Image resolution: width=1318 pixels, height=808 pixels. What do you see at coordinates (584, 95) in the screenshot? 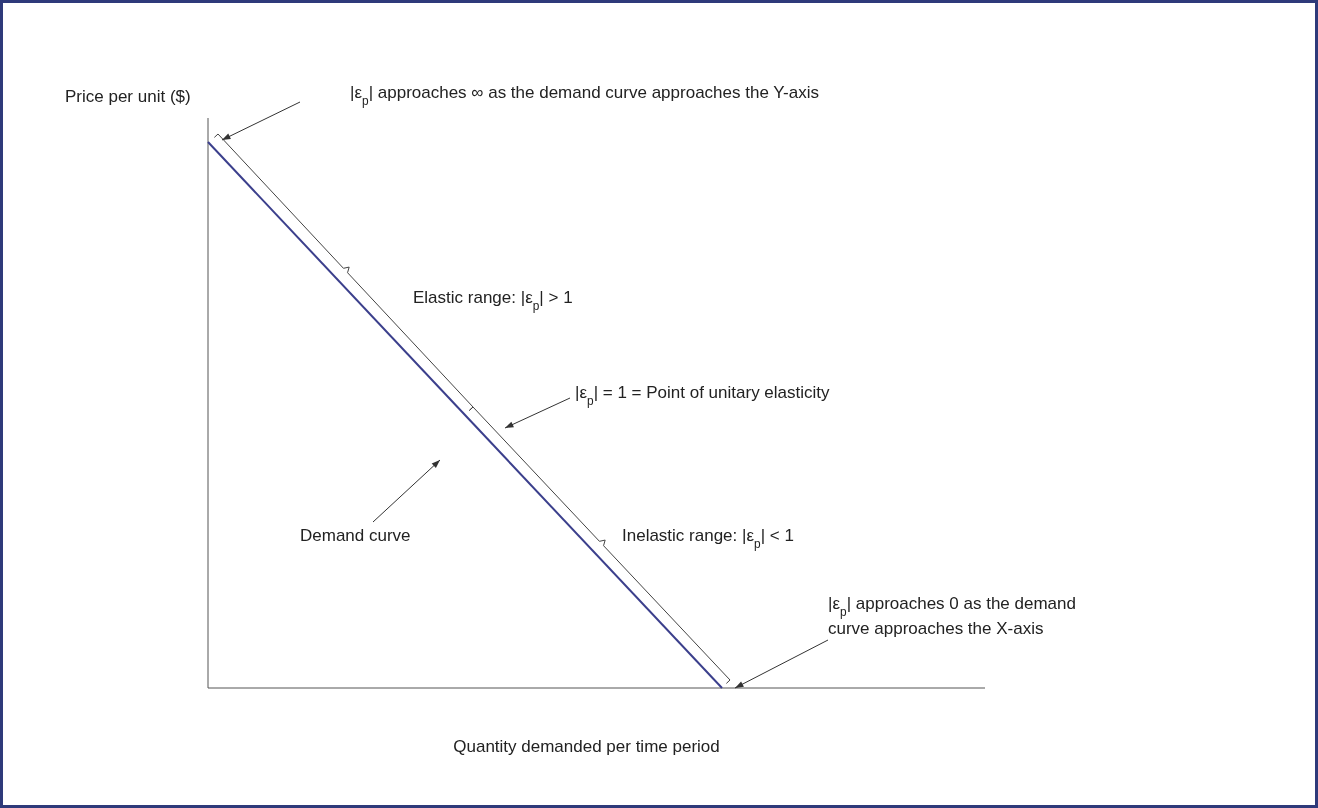
I see `text: |ε$_{p}$| approaches ∞ as the demand curve approaches the Y-axis` at bounding box center [584, 95].